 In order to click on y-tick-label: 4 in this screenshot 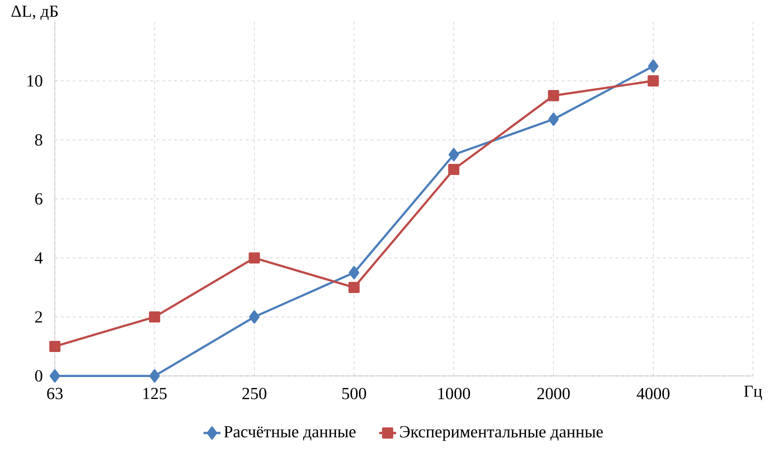, I will do `click(38, 258)`.